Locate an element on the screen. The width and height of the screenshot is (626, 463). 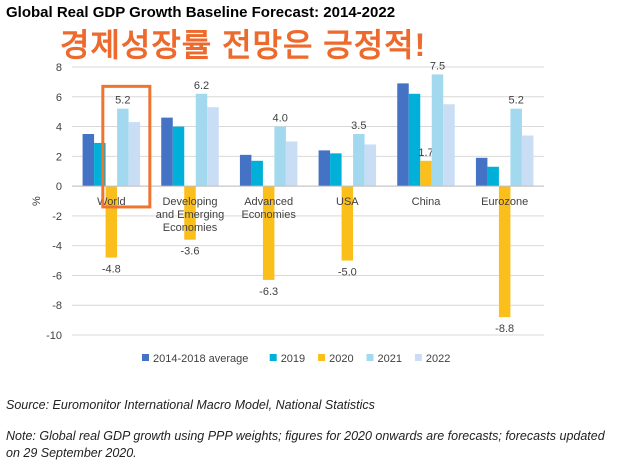
headline-banner: 경제성장률 전망은 긍정적! is located at coordinates (243, 45).